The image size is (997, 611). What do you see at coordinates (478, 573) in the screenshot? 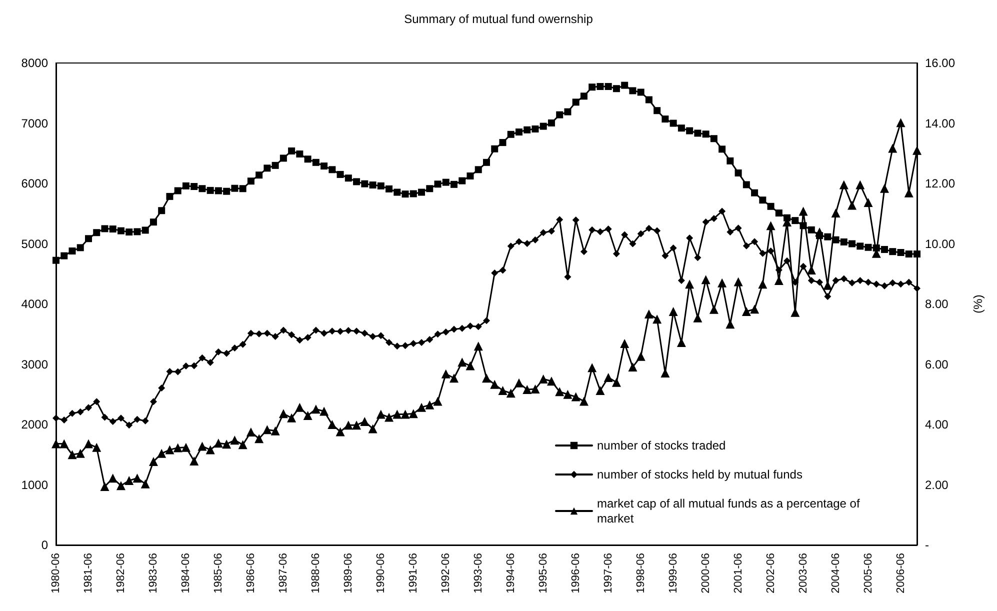
I see `x-tick-label: 1993-06` at bounding box center [478, 573].